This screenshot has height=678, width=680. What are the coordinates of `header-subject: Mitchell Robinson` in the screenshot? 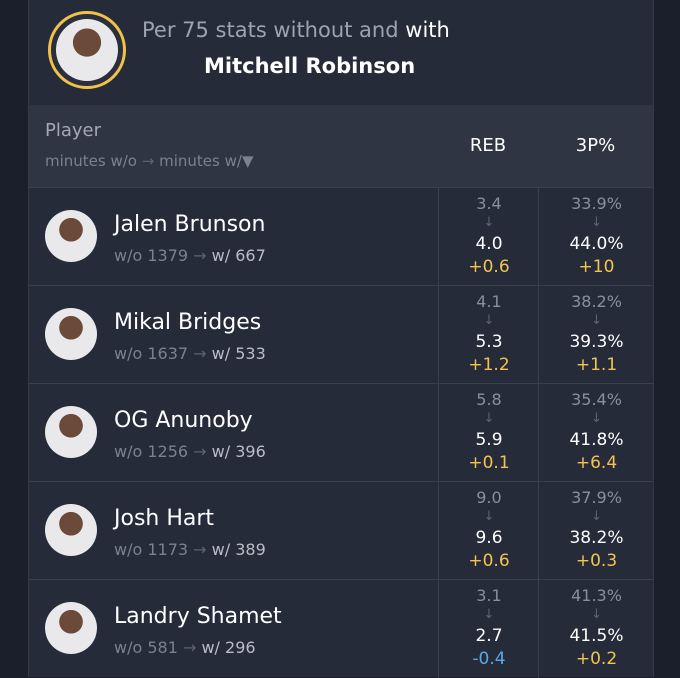 It's located at (310, 66).